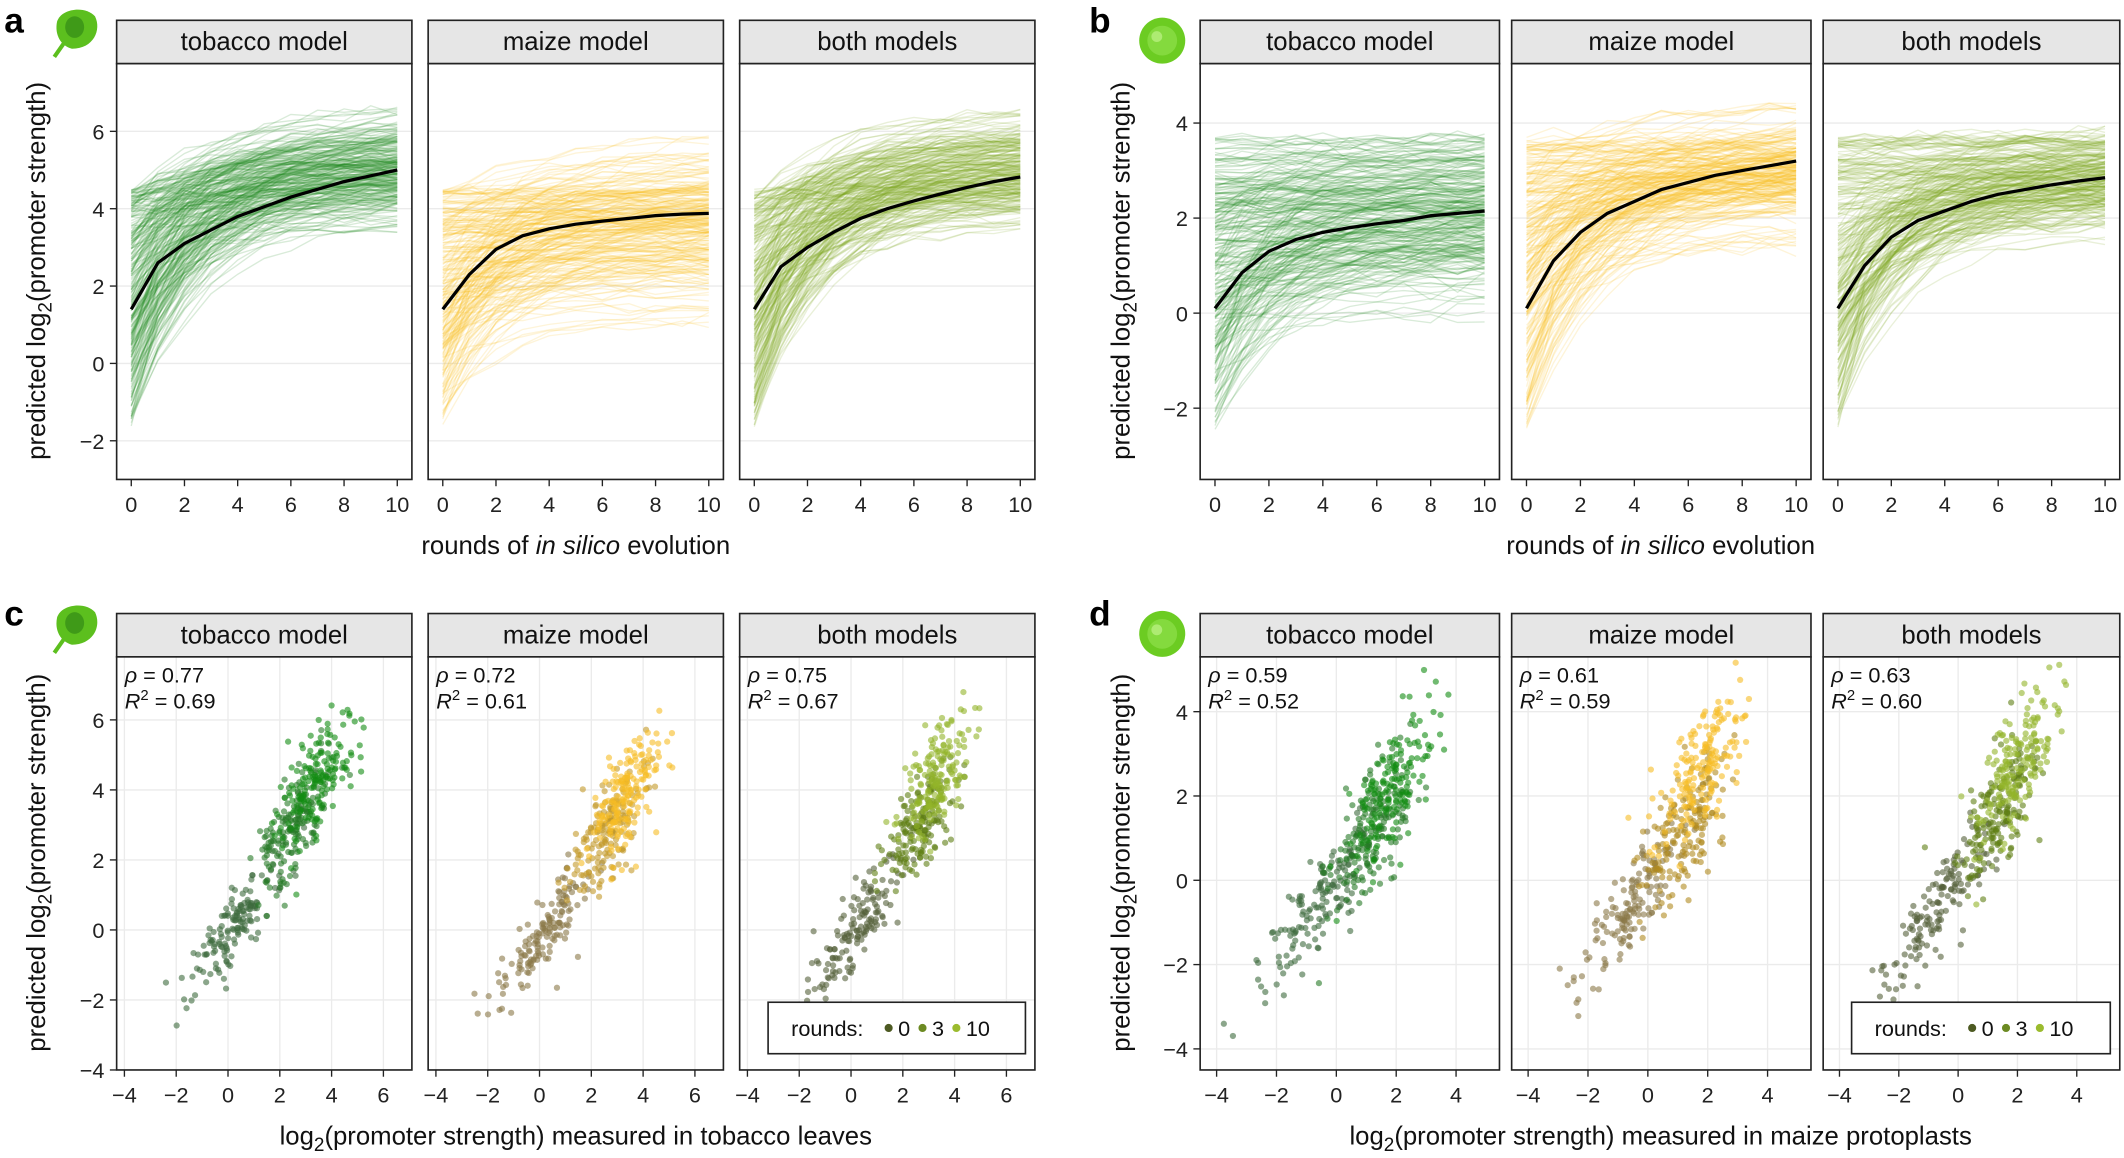 The image size is (2124, 1158). Describe the element at coordinates (1525, 675) in the screenshot. I see `rho-symbol: ρ` at that location.